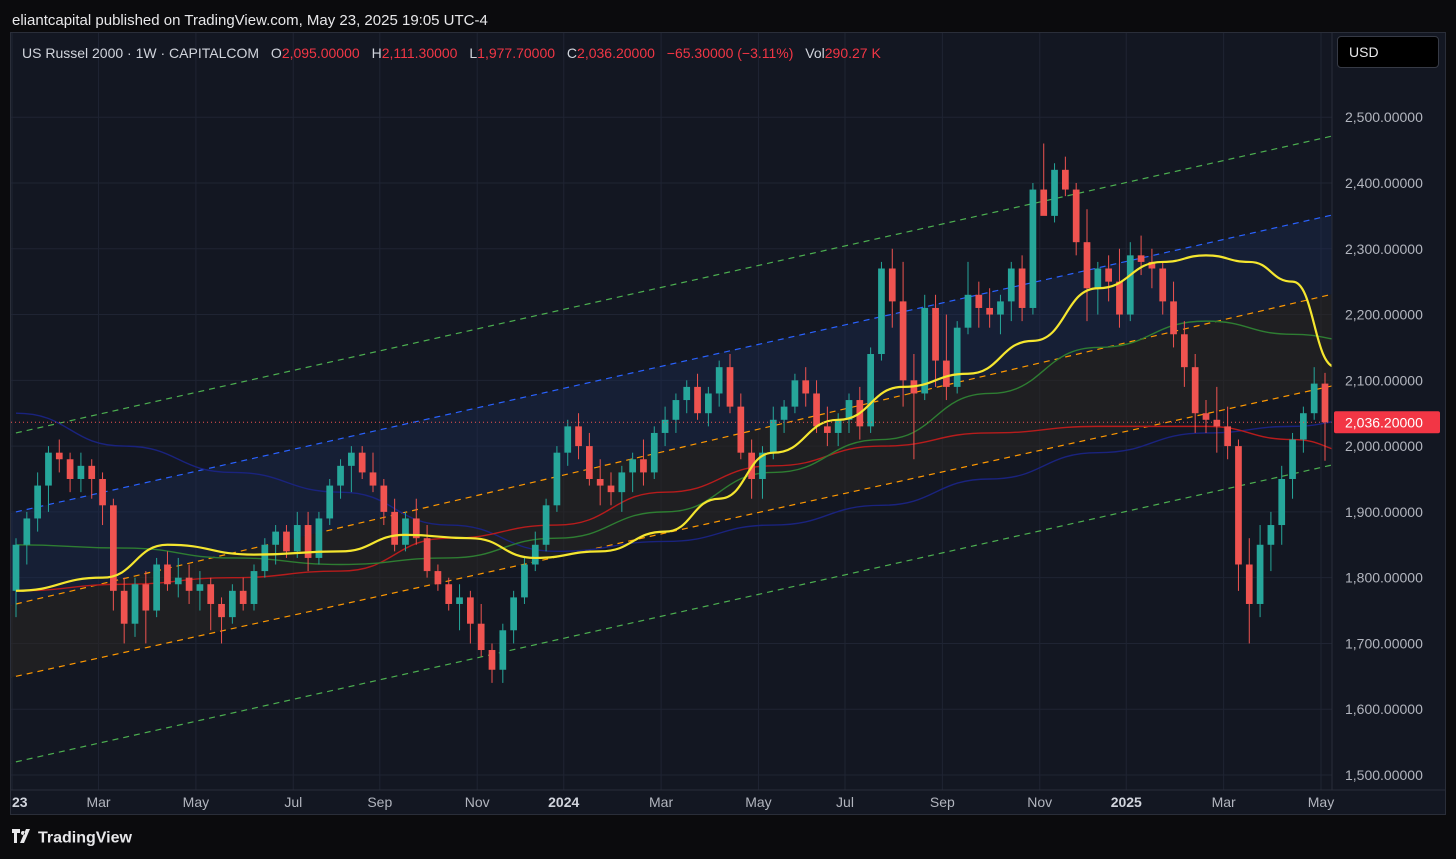 This screenshot has height=859, width=1456. What do you see at coordinates (196, 802) in the screenshot?
I see `x-tick-label: May` at bounding box center [196, 802].